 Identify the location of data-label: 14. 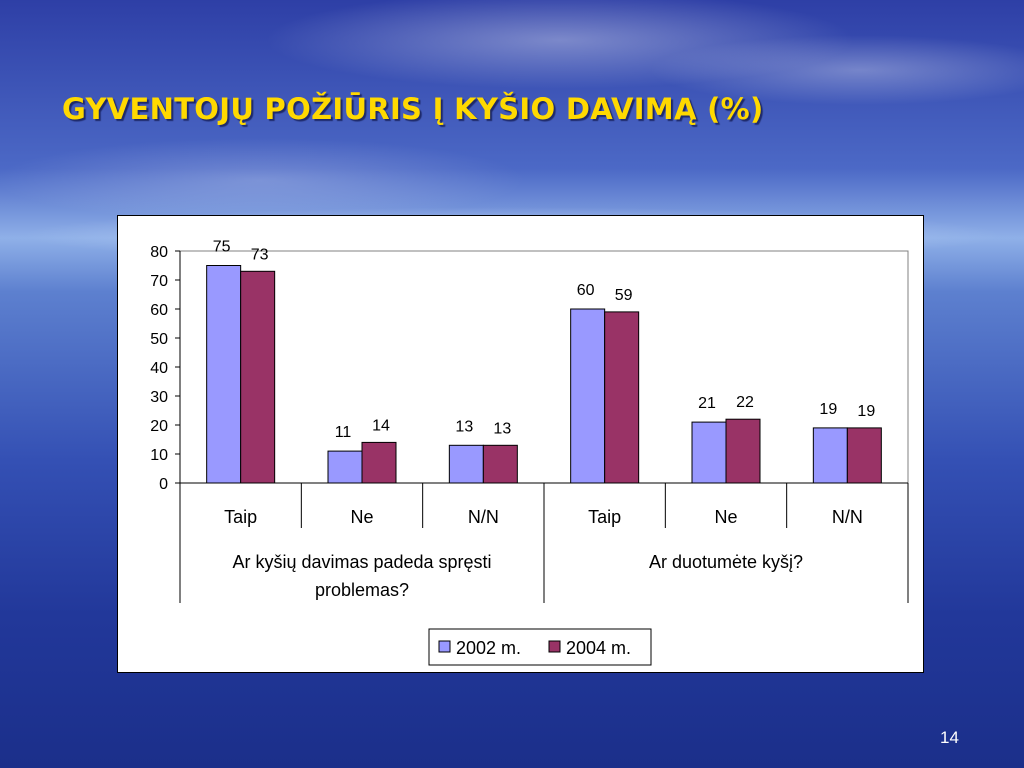
(381, 425).